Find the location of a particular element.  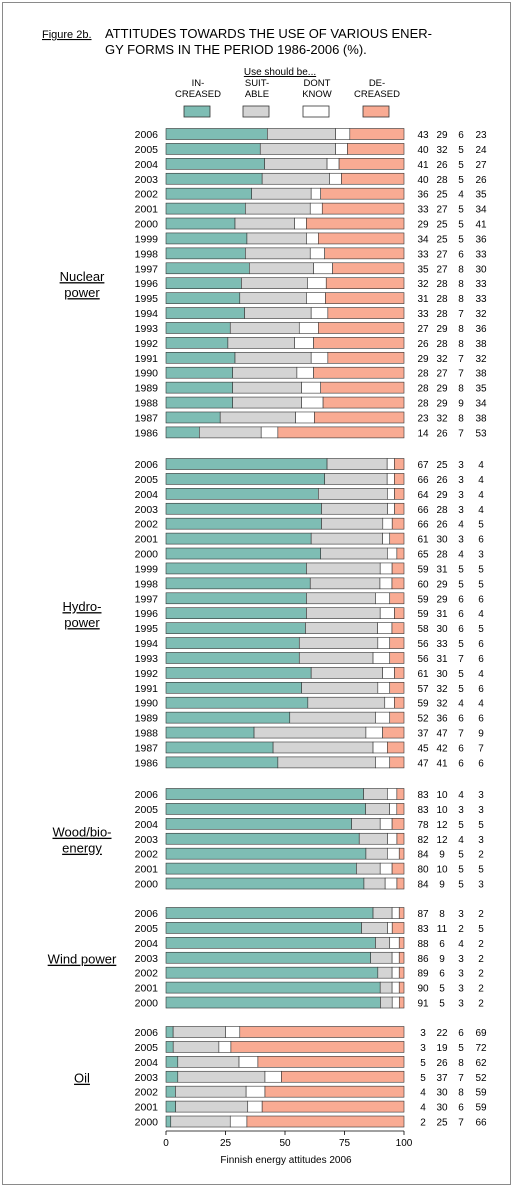

bar-row: 1992 26 28 8 38 is located at coordinates (311, 343).